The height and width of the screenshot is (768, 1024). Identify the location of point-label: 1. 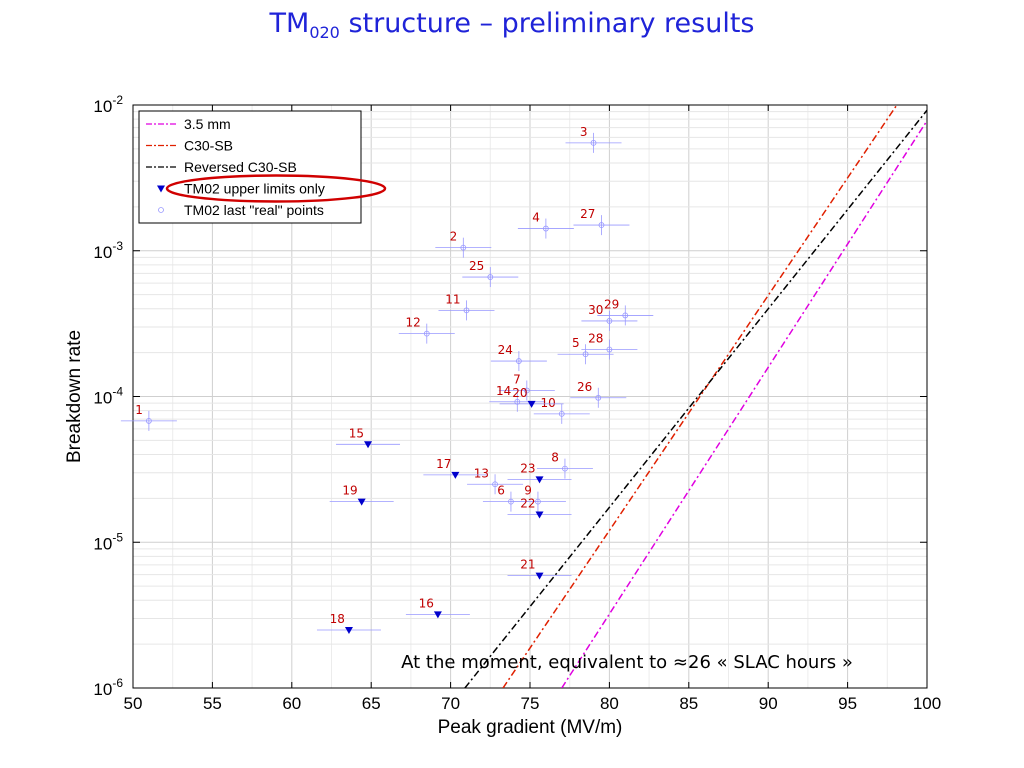
(139, 410).